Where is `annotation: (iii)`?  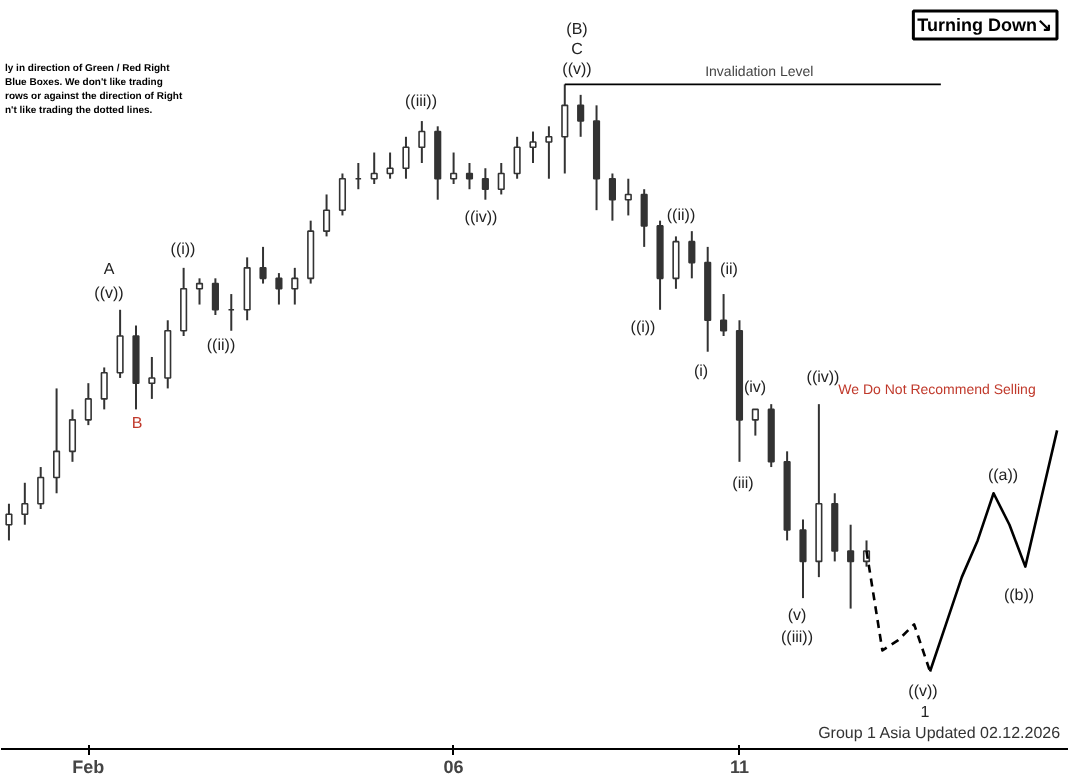 annotation: (iii) is located at coordinates (743, 483).